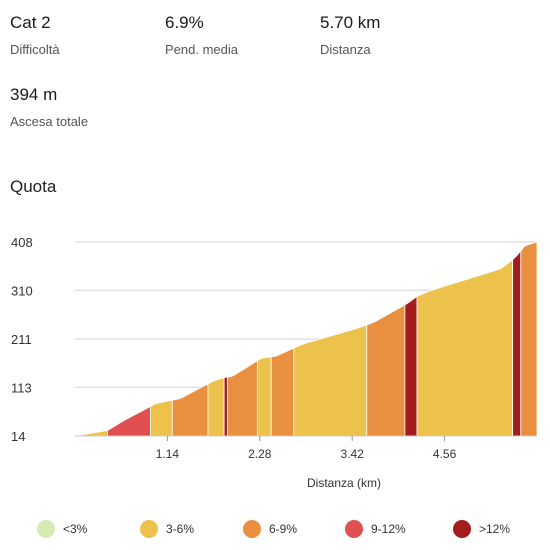 The width and height of the screenshot is (550, 550). Describe the element at coordinates (35, 35) in the screenshot. I see `stat-difficulty: Cat 2 Difficoltà` at that location.